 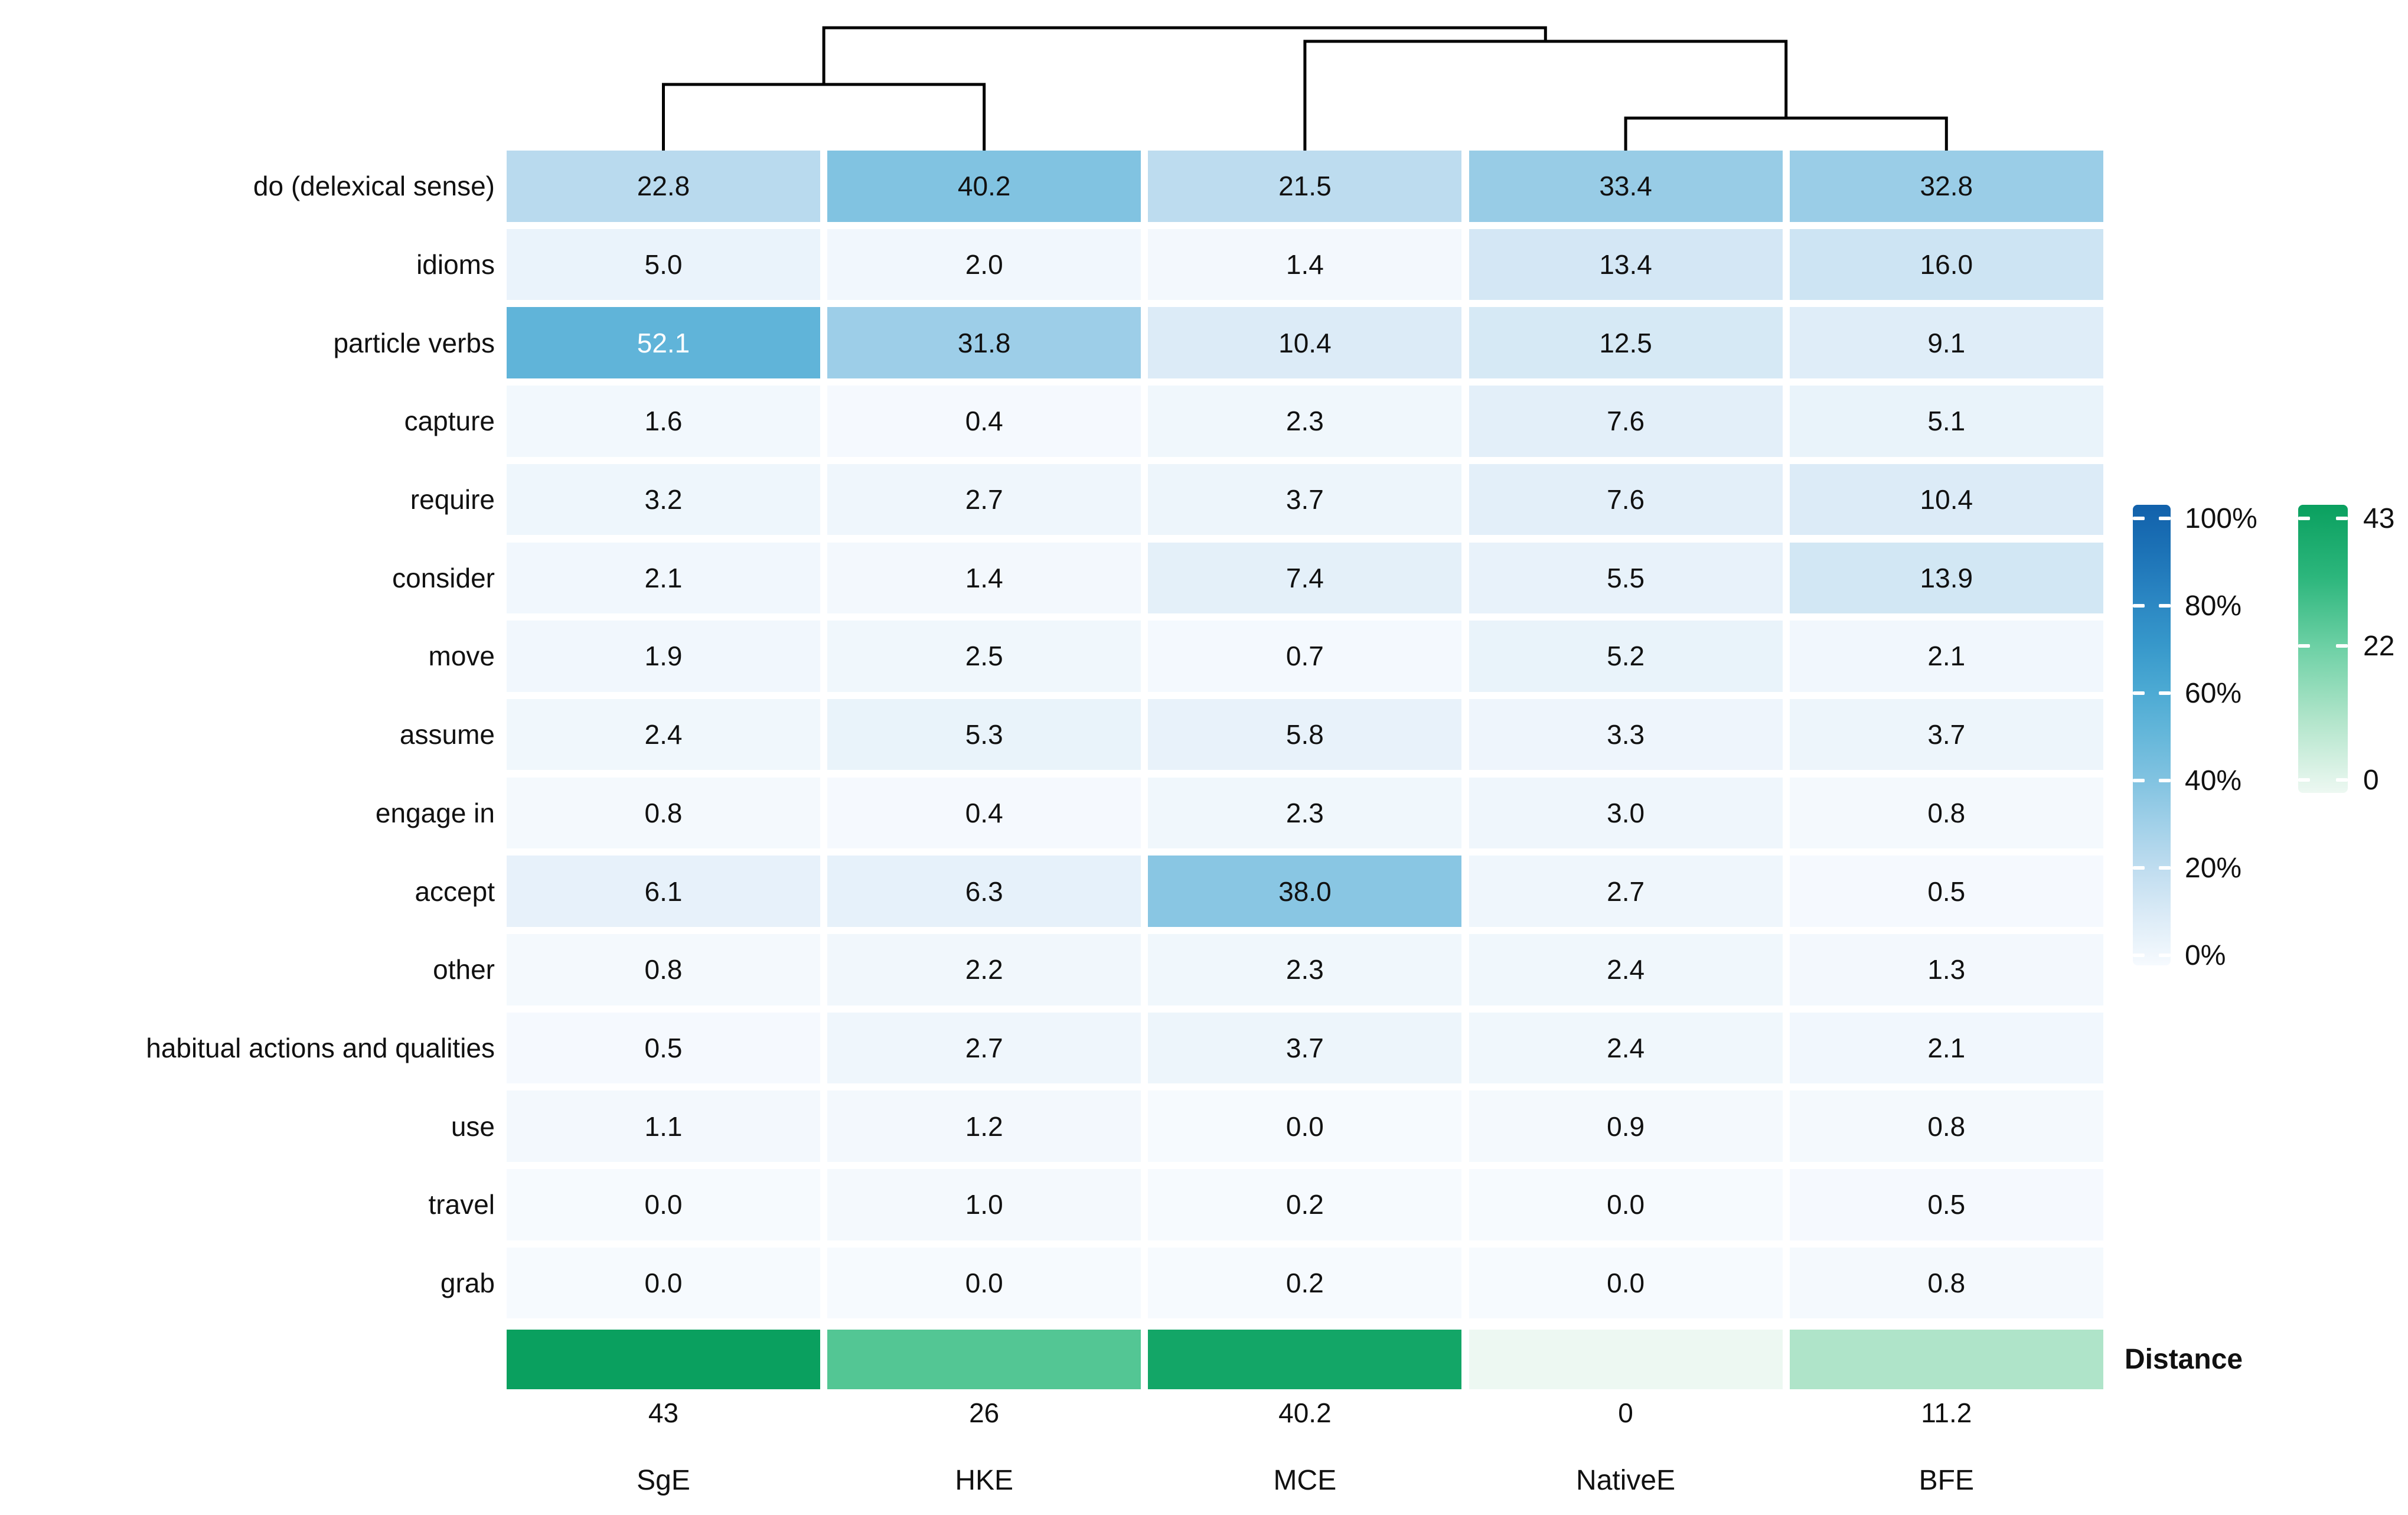 I want to click on heatmap-cell: 1.3, so click(x=1946, y=970).